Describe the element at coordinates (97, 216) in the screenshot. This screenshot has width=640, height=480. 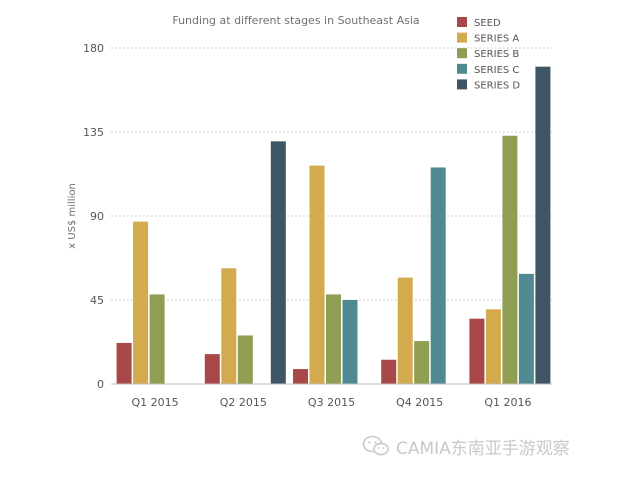
I see `y-tick-label: 90` at that location.